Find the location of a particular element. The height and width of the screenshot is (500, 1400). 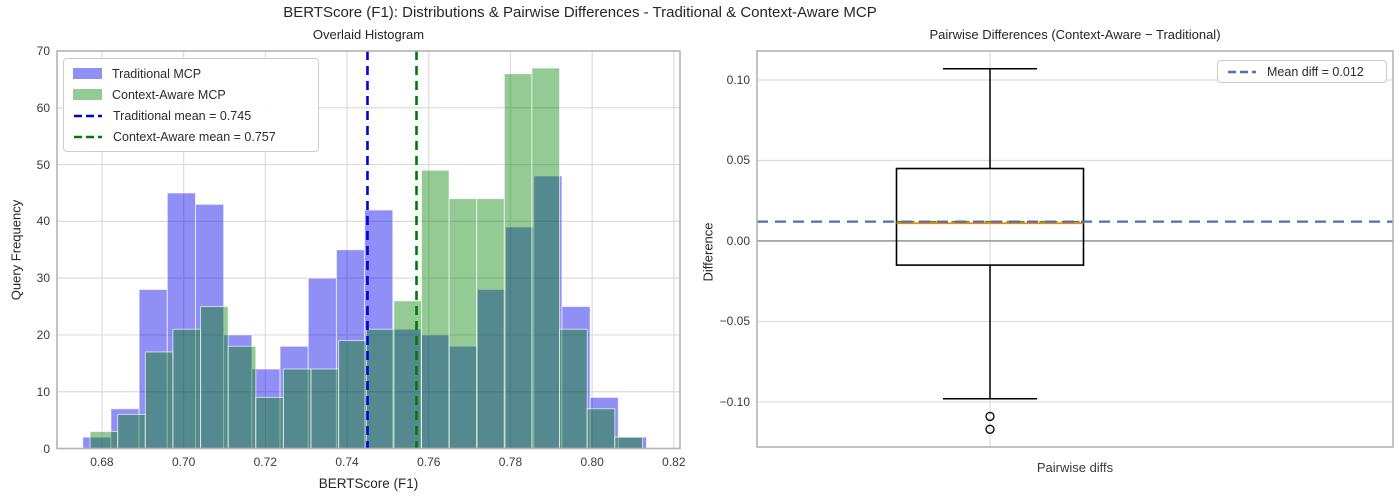

left-y-tick-label: 20 is located at coordinates (43, 334).